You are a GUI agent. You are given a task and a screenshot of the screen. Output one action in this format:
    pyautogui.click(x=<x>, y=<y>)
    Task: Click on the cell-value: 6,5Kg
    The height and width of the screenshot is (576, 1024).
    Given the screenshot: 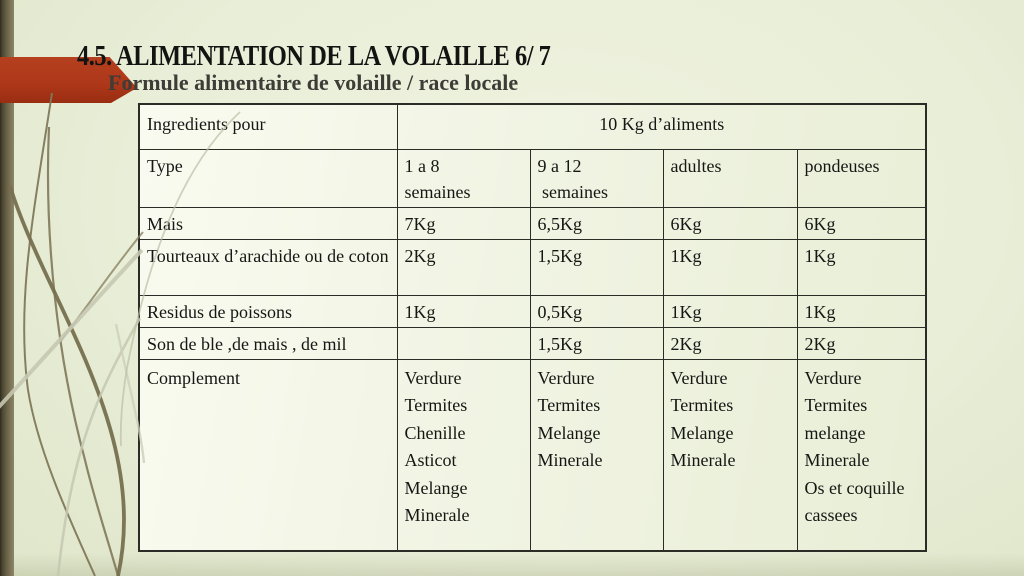 What is the action you would take?
    pyautogui.click(x=596, y=223)
    